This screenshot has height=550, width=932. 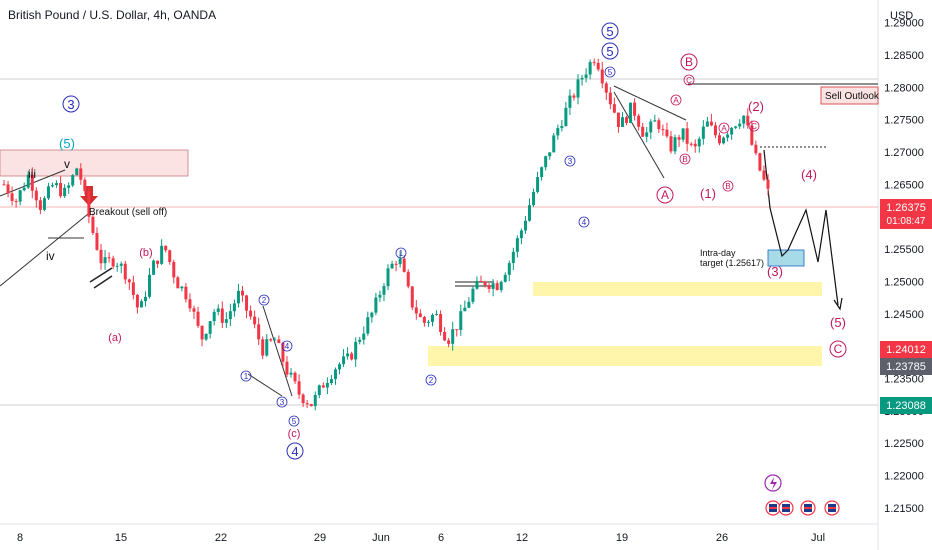 What do you see at coordinates (906, 366) in the screenshot?
I see `badge-level-b: 1.23785` at bounding box center [906, 366].